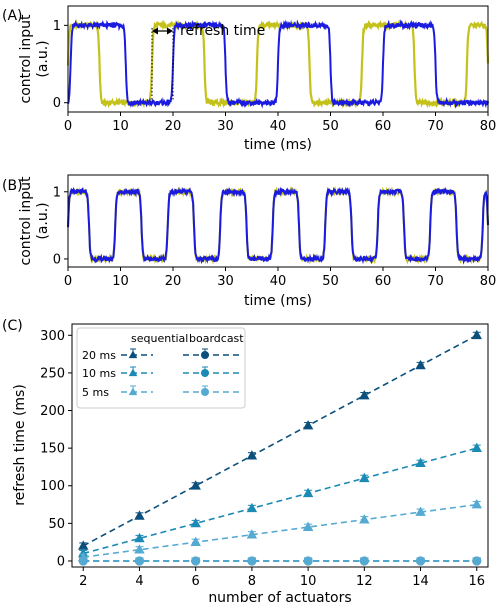 This screenshot has width=498, height=606. What do you see at coordinates (52, 336) in the screenshot?
I see `c-ytick-label: 300` at bounding box center [52, 336].